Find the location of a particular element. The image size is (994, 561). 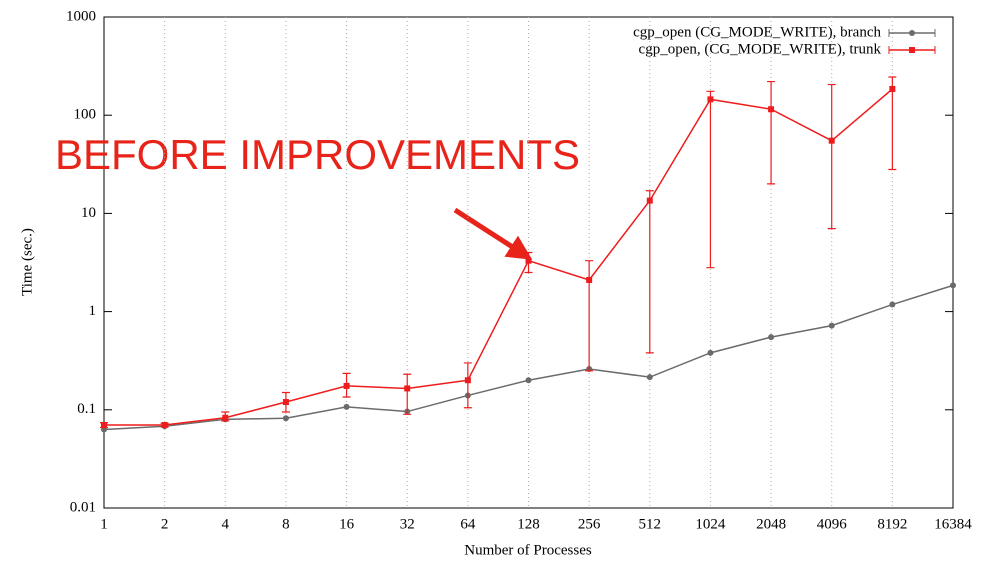

x-tick-label: 512 is located at coordinates (650, 524).